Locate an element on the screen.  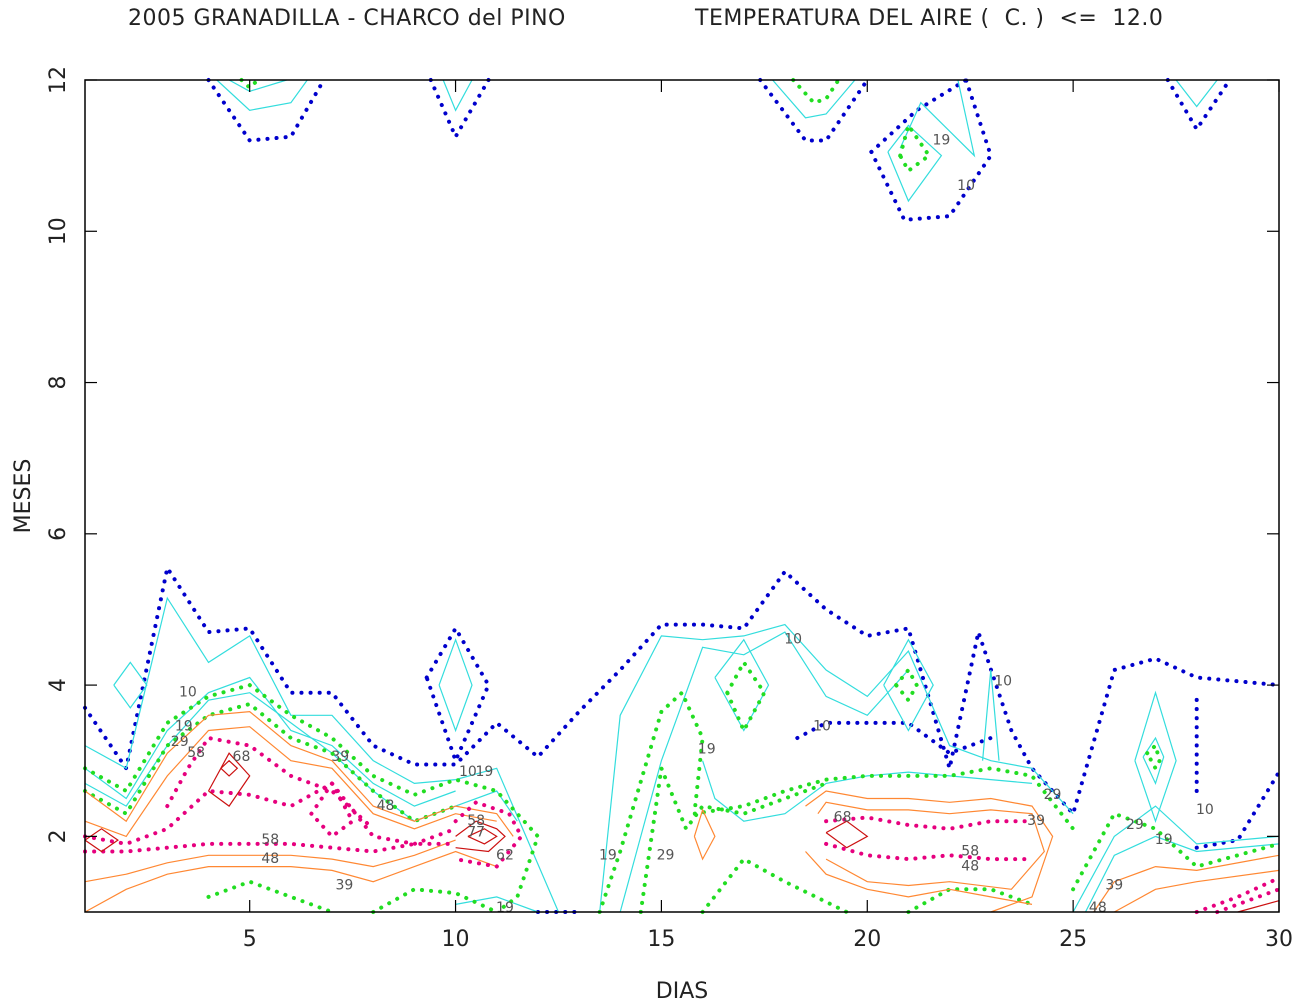
title-station: 2005 GRANADILLA - CHARCO del PINO is located at coordinates (347, 18).